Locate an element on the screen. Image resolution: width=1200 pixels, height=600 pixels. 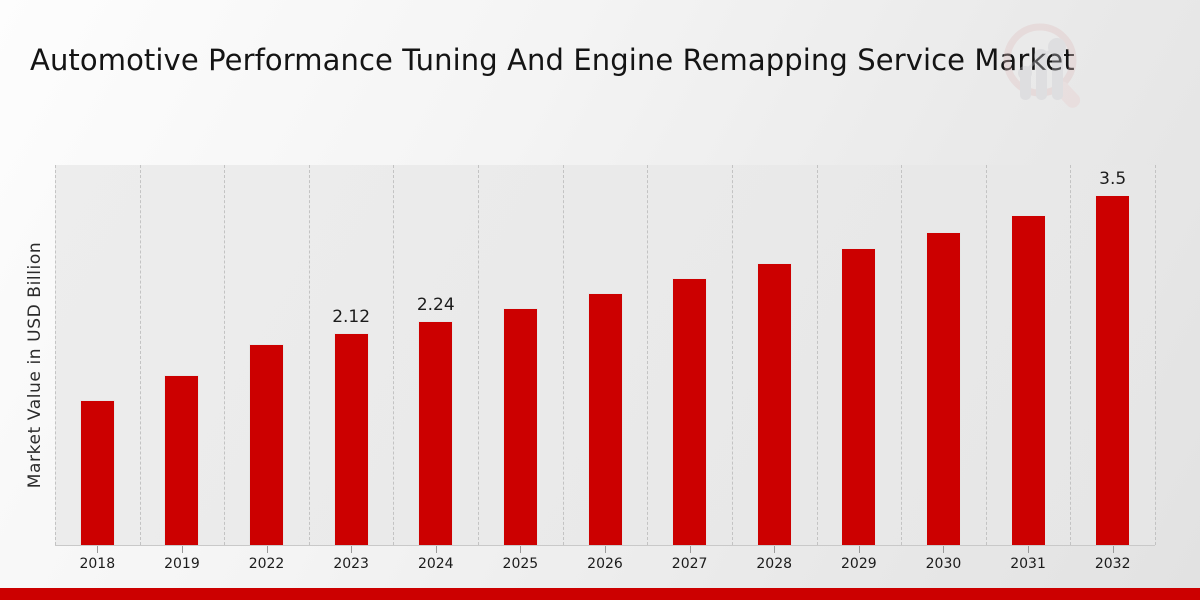
y-axis-title: Market Value in USD Billion is located at coordinates (35, 365).